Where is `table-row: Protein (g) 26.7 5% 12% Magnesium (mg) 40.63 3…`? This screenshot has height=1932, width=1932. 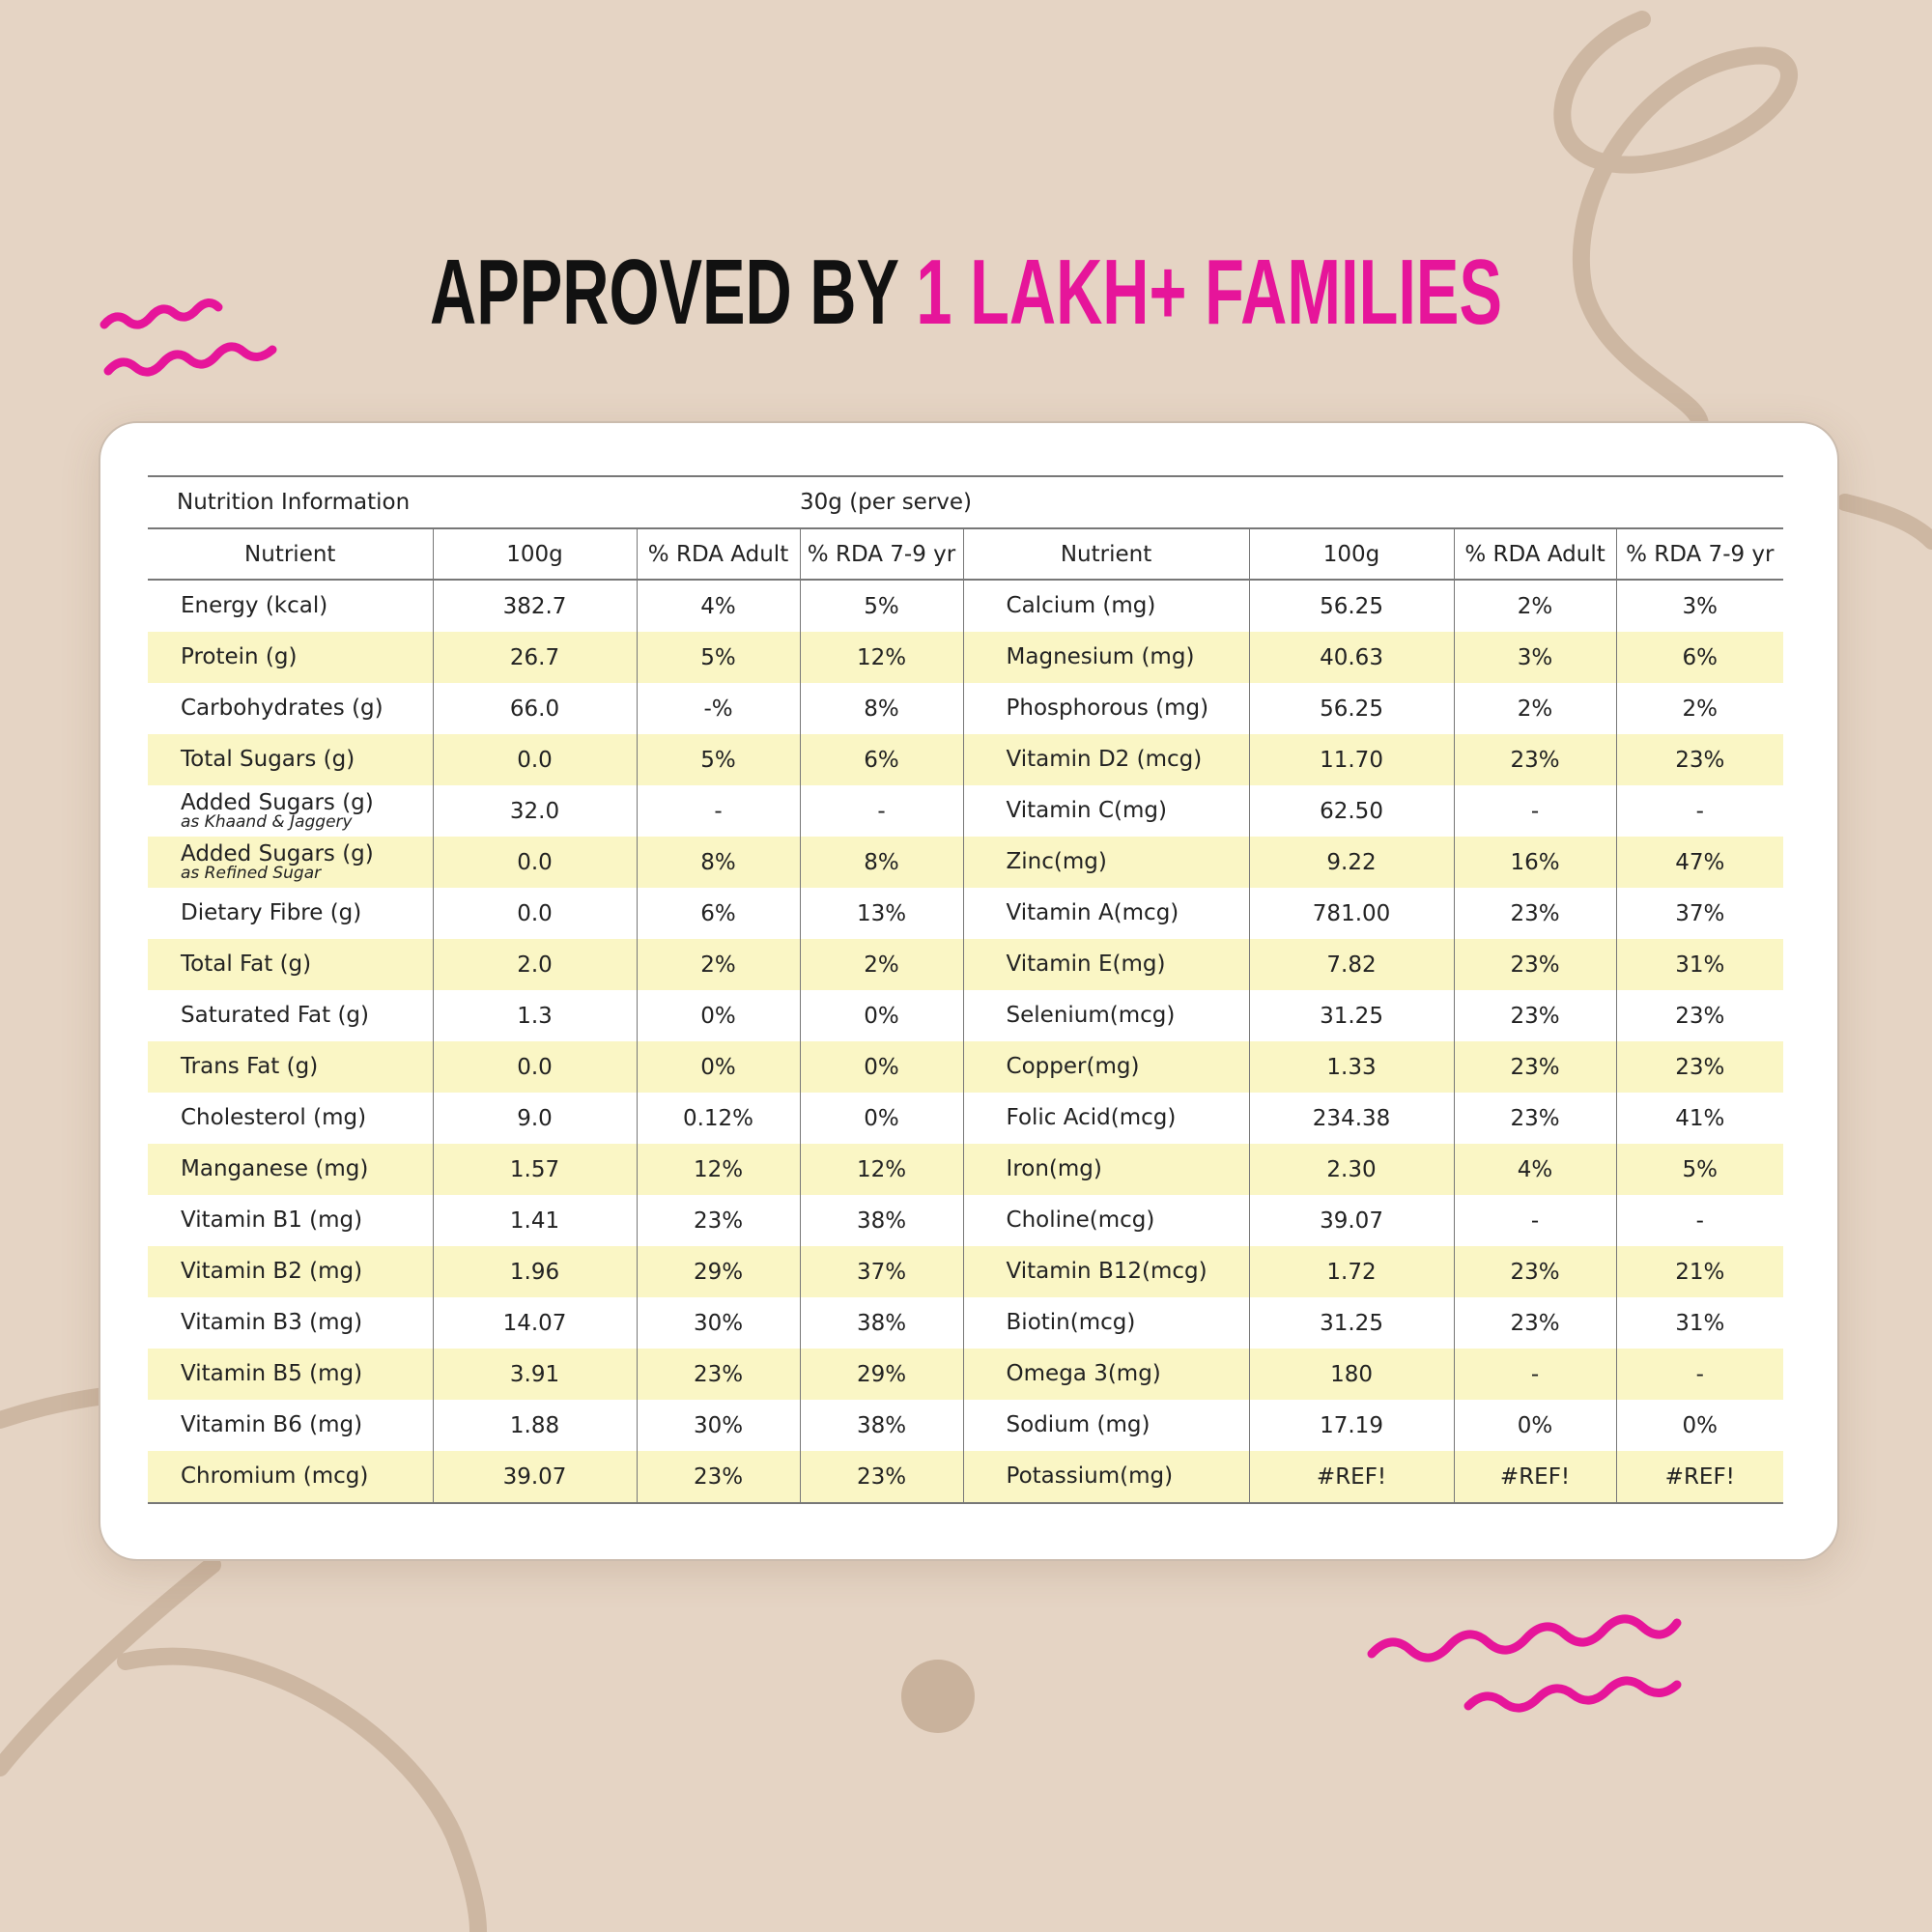
table-row: Protein (g) 26.7 5% 12% Magnesium (mg) 40.63 3… is located at coordinates (966, 657).